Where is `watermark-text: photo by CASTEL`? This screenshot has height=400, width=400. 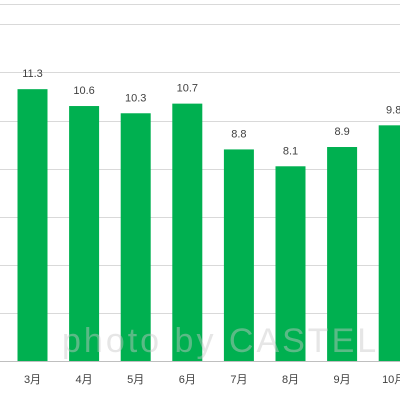
watermark-text: photo by CASTEL is located at coordinates (221, 341).